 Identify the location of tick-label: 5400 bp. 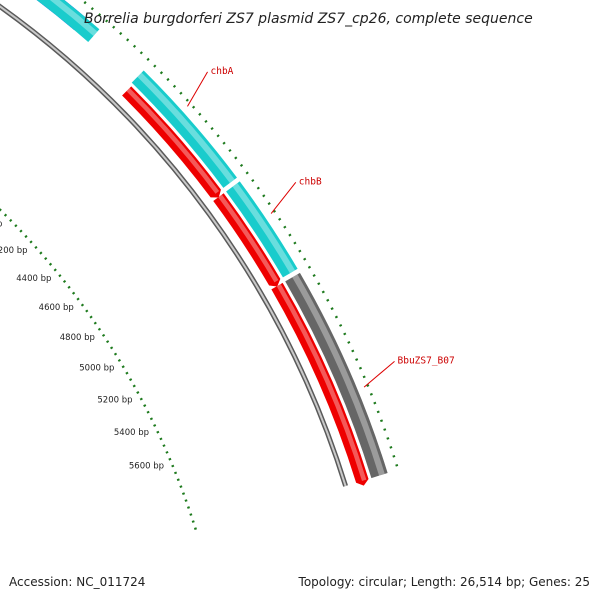
(131, 433).